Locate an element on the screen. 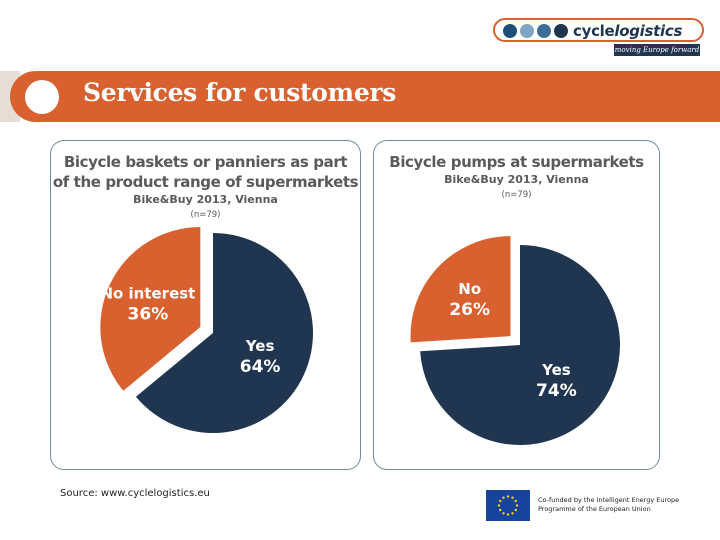 Image resolution: width=720 pixels, height=540 pixels. slice-category-label: No interest is located at coordinates (147, 293).